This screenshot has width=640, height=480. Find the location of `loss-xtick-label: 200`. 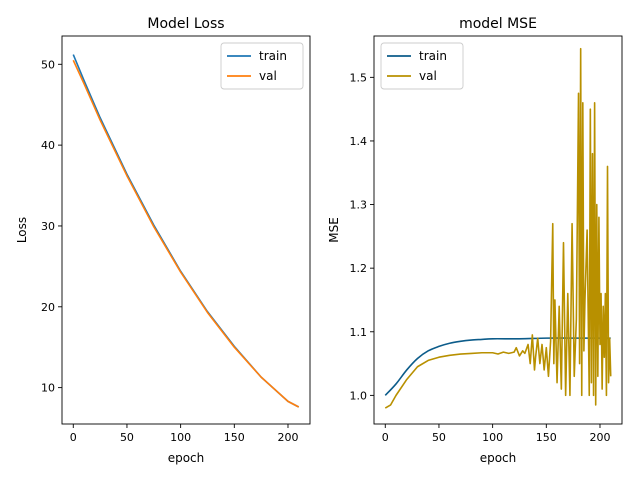

loss-xtick-label: 200 is located at coordinates (287, 437).